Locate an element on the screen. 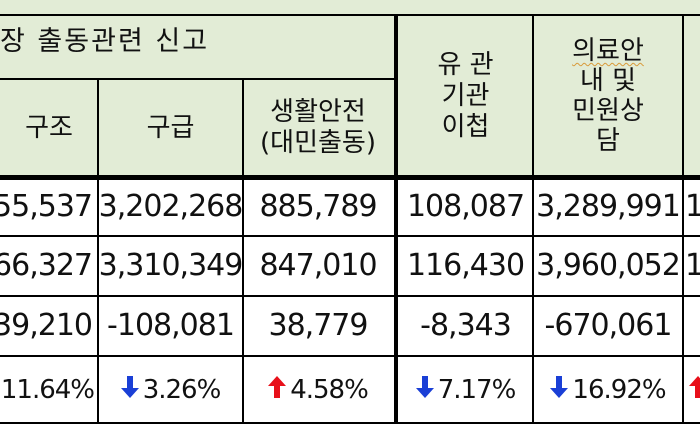 Image resolution: width=700 pixels, height=440 pixels. header-yugwan-line2: 기관 is located at coordinates (465, 95).